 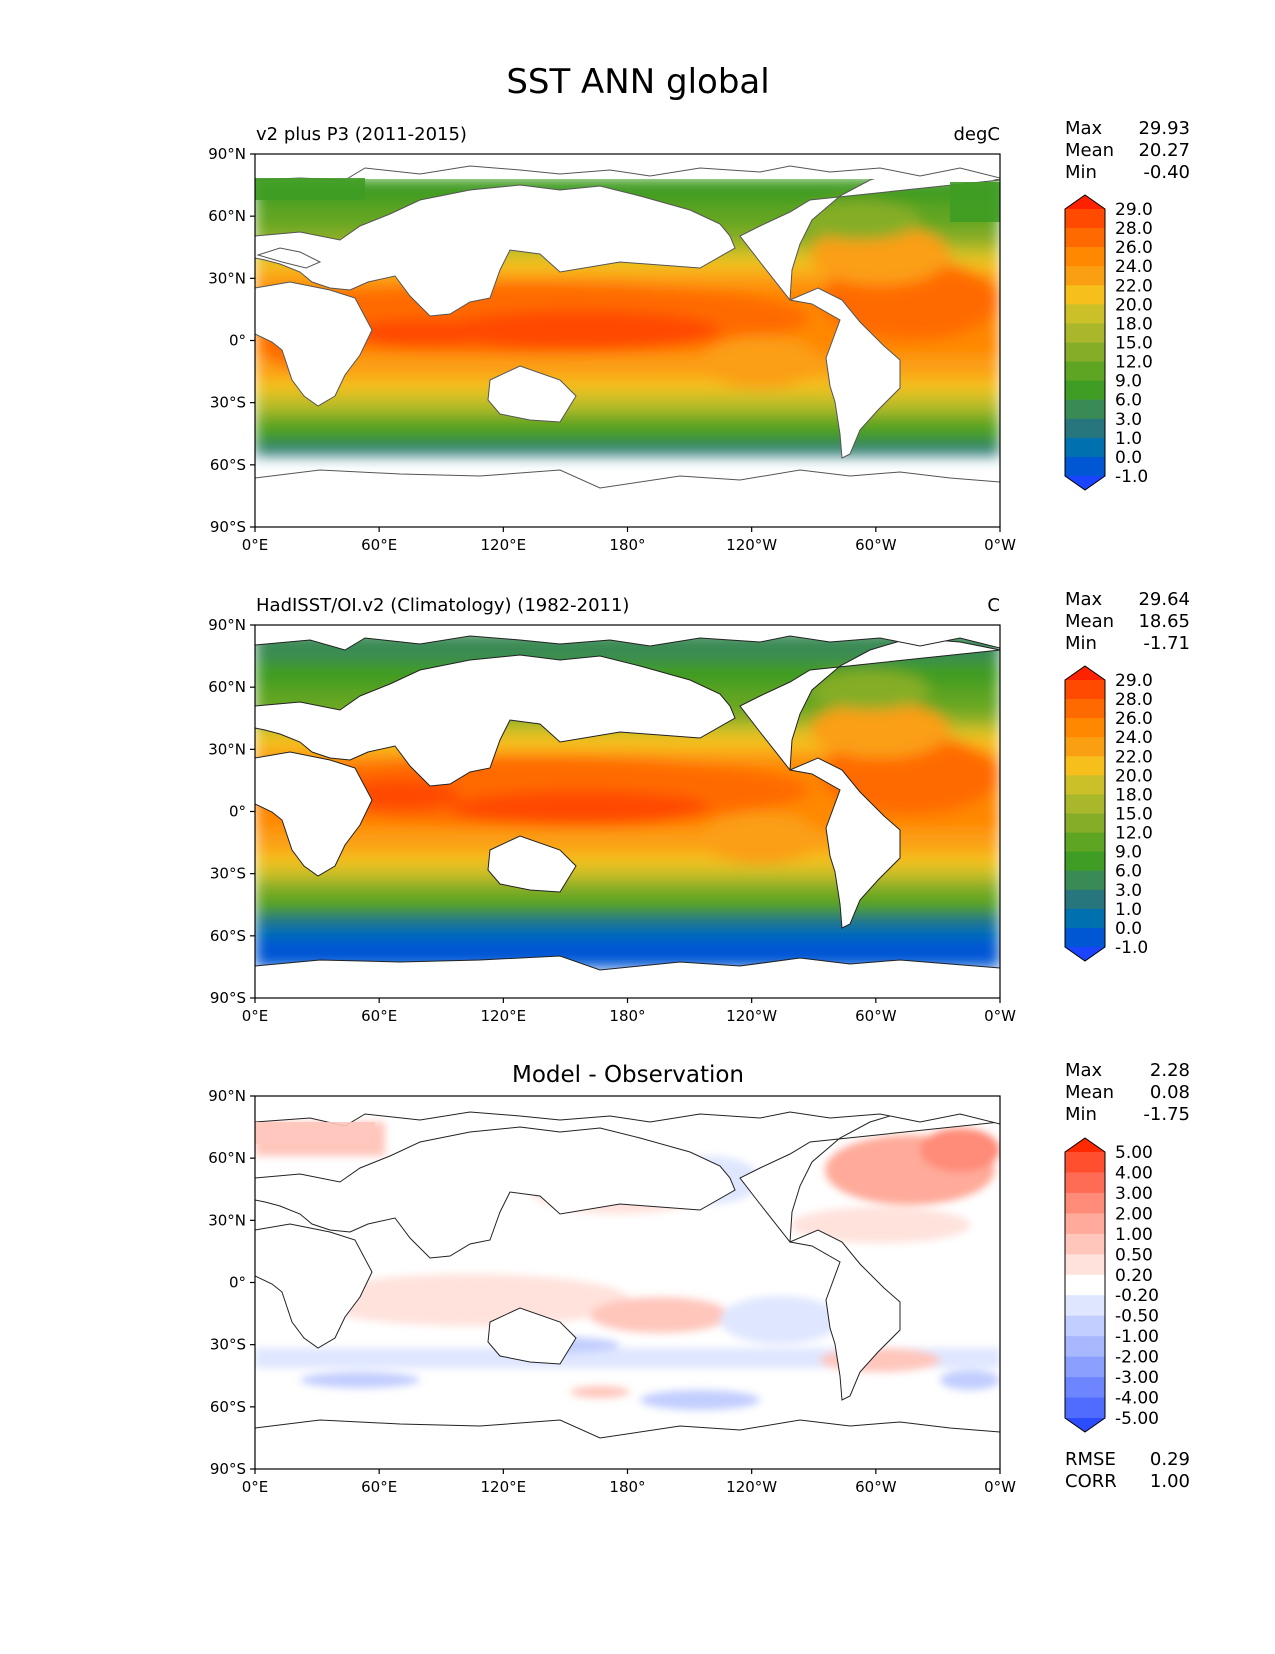 I want to click on stat-label: CORR, so click(x=1091, y=1481).